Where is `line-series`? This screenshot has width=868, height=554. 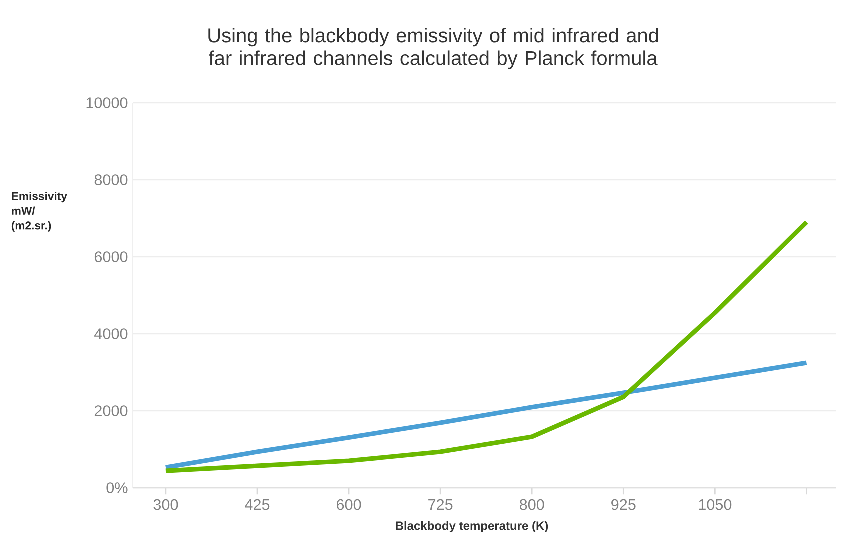
line-series is located at coordinates (486, 415).